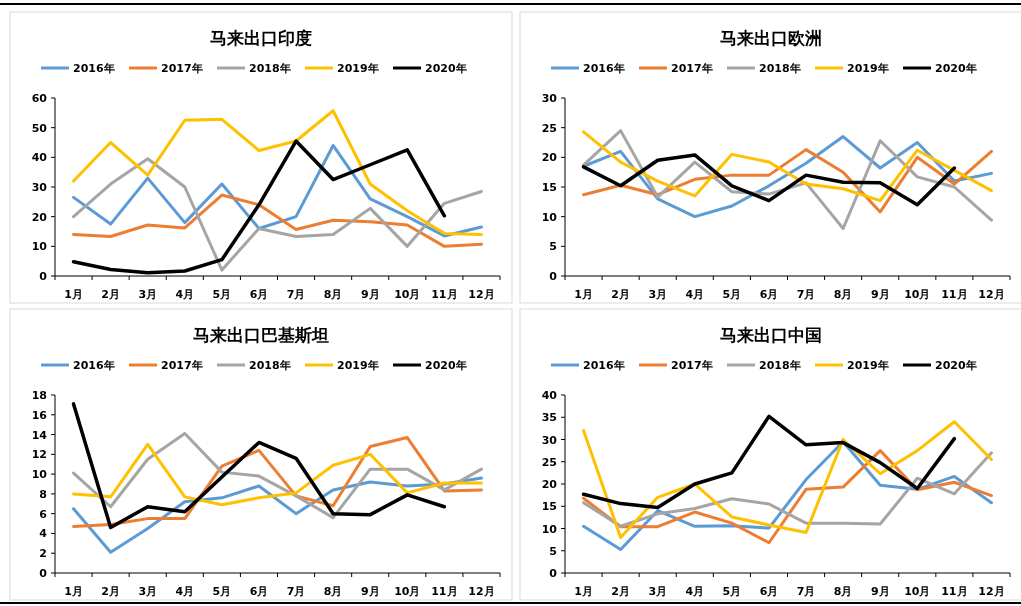 This screenshot has height=606, width=1021. Describe the element at coordinates (39, 435) in the screenshot. I see `y-tick-label: 14` at that location.